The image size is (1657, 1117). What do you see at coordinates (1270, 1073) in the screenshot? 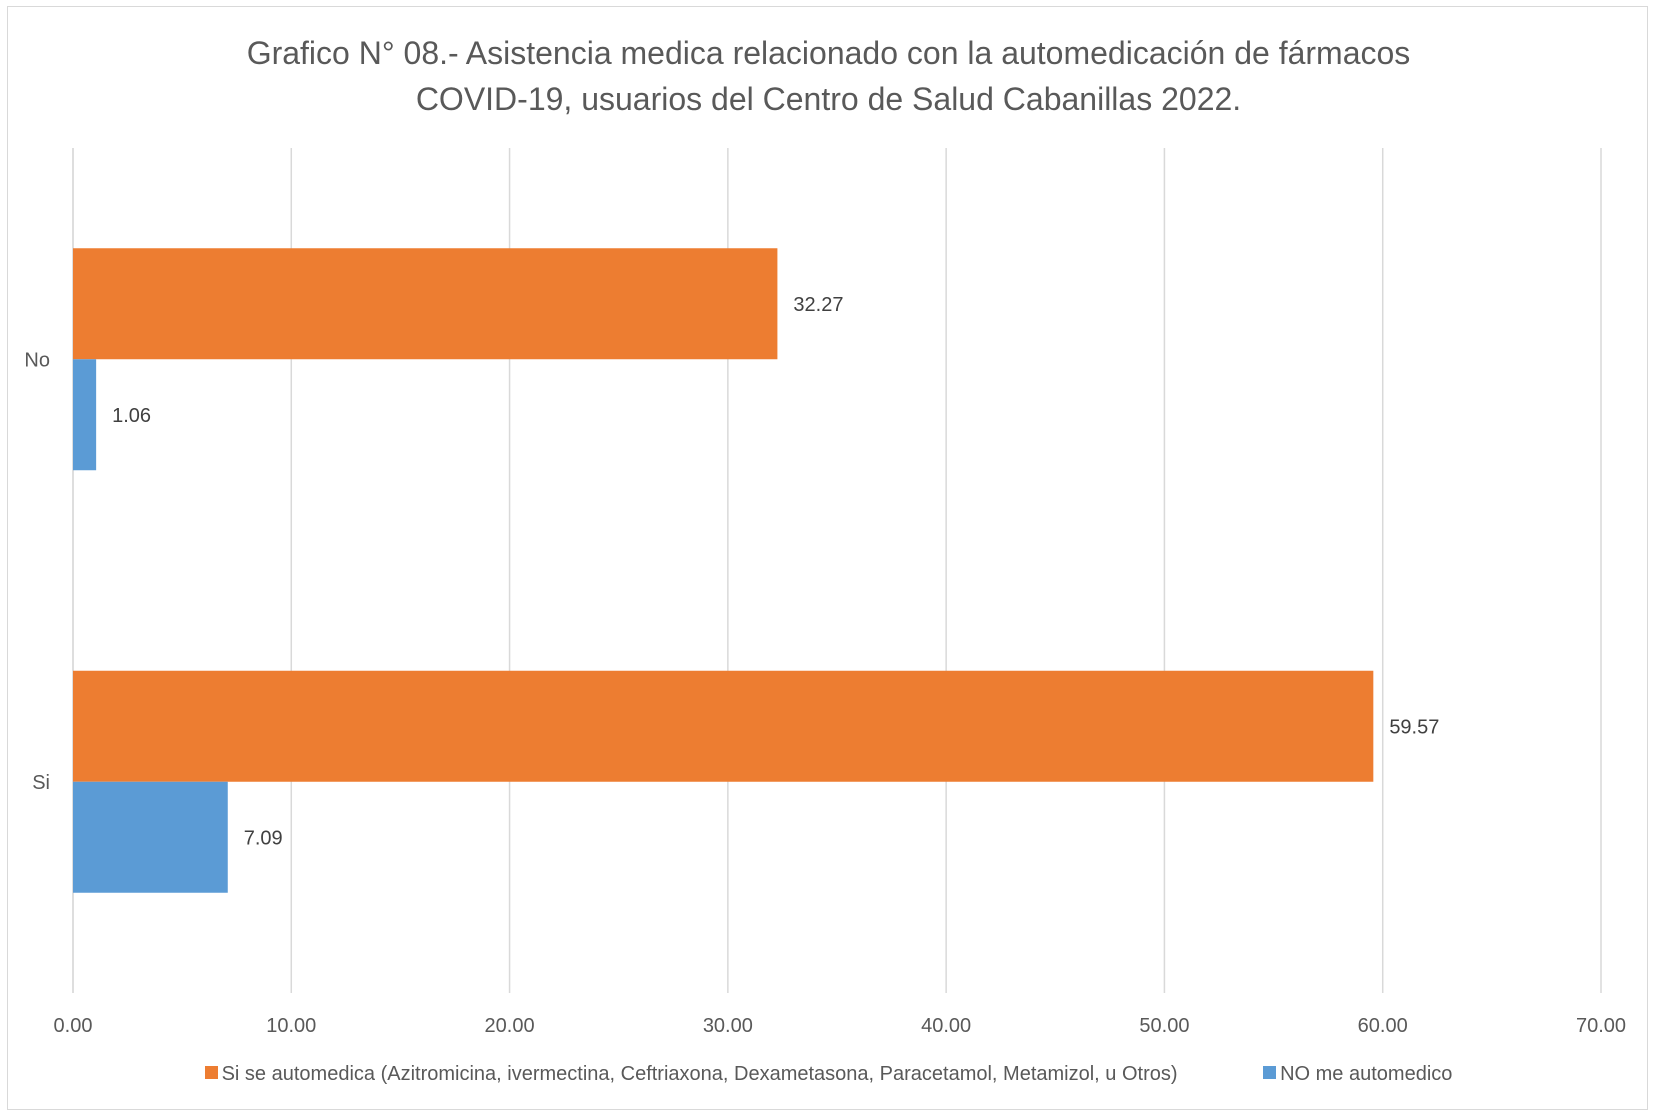
I see `legend-swatch-blue` at bounding box center [1270, 1073].